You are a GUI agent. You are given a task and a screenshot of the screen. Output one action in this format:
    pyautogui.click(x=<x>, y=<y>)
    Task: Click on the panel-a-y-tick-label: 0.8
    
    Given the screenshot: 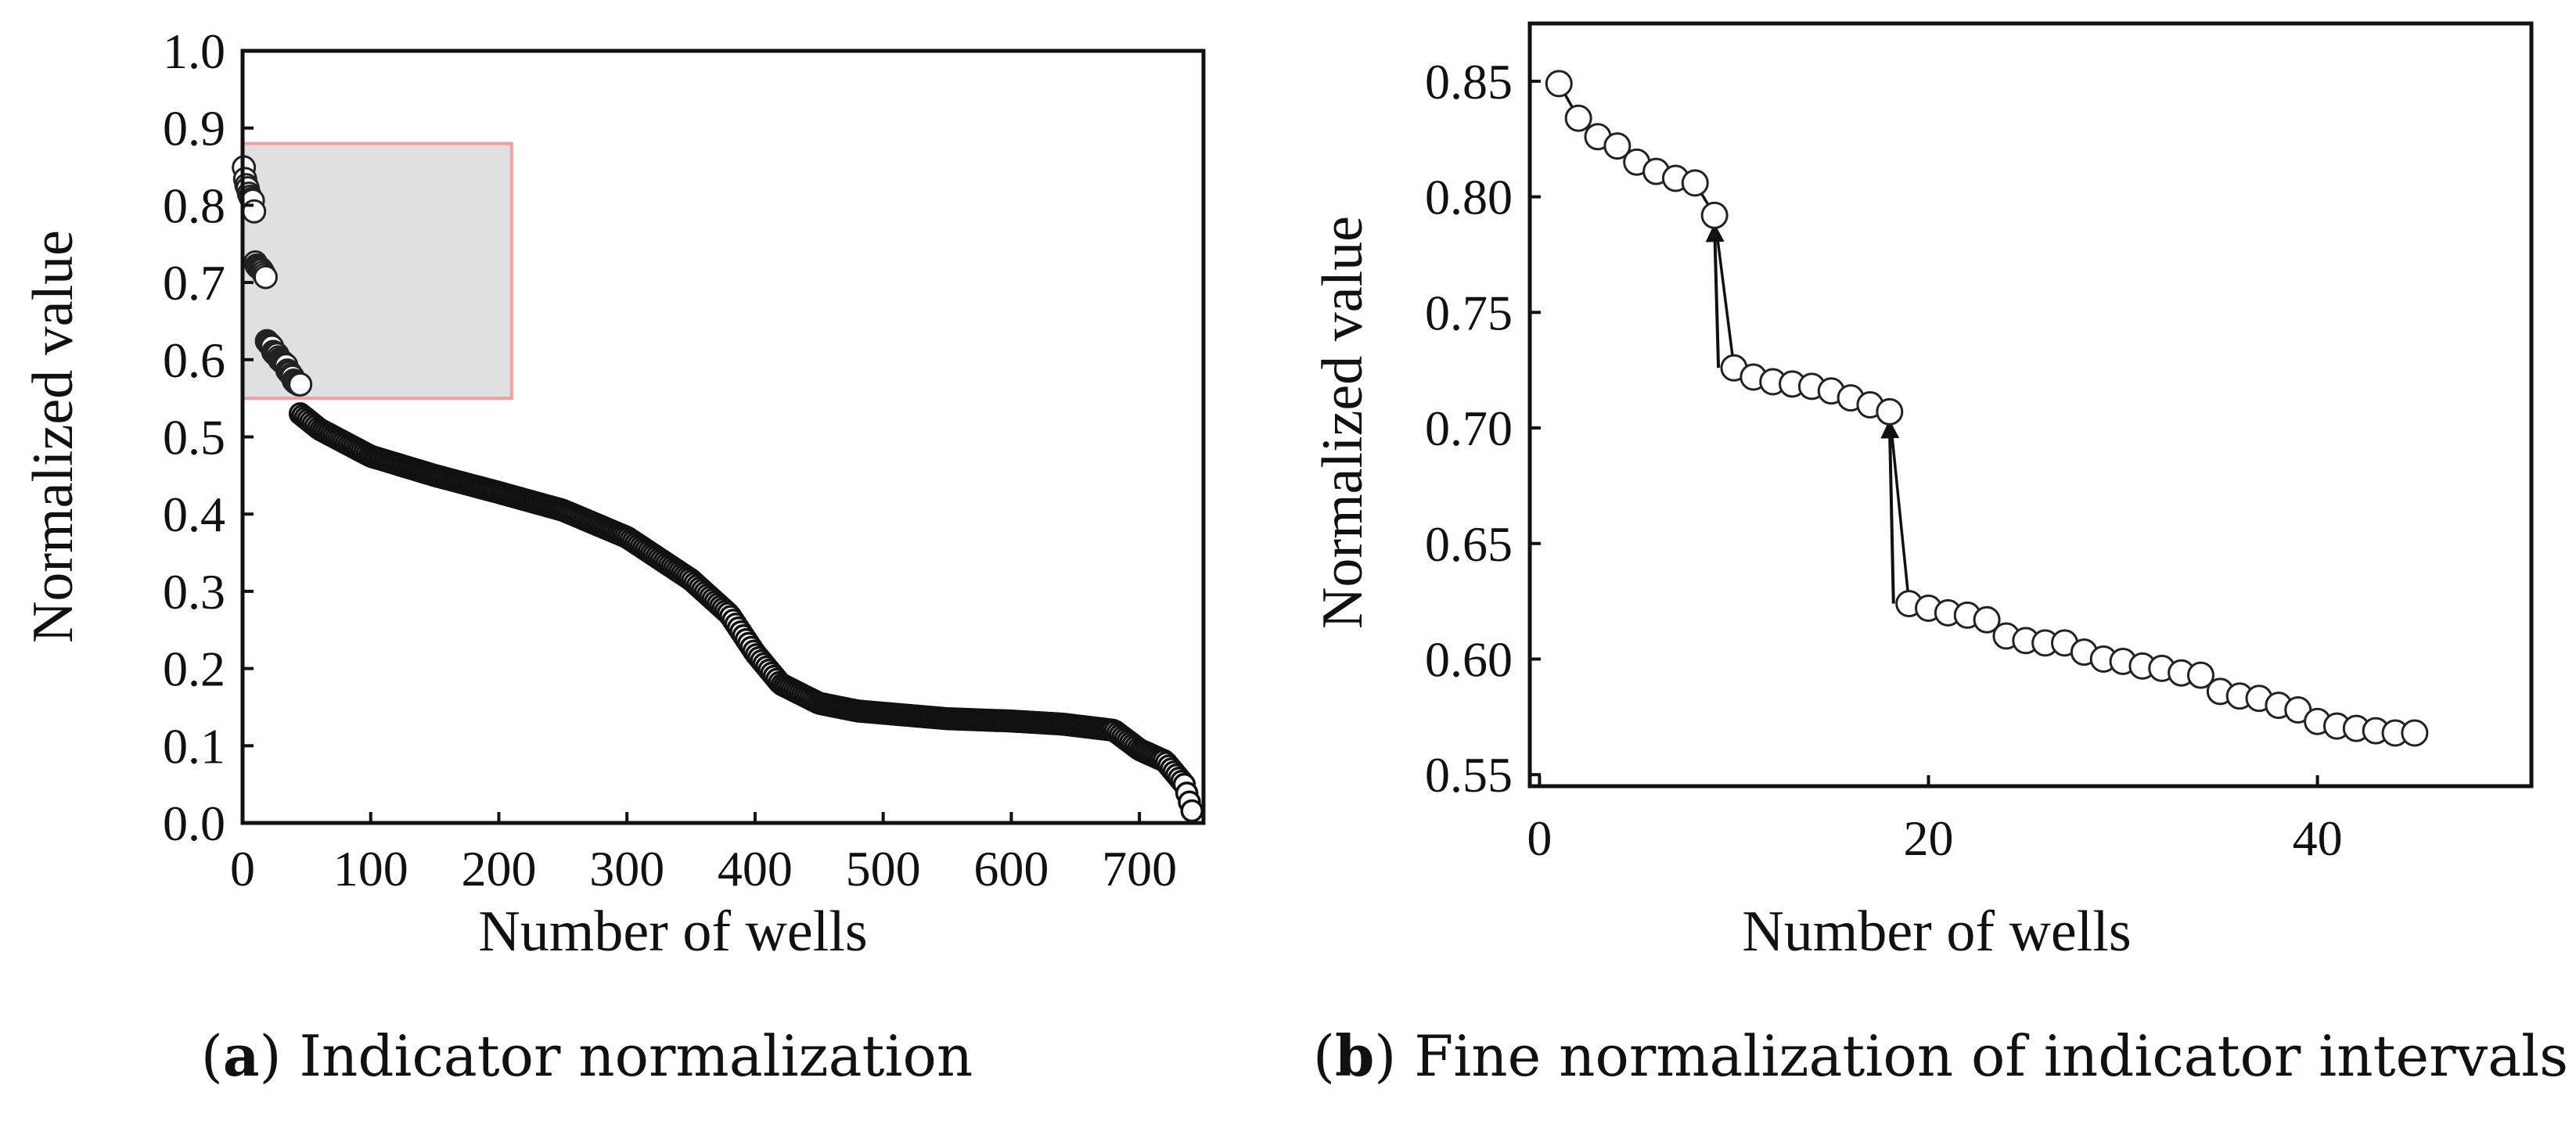 What is the action you would take?
    pyautogui.click(x=194, y=205)
    